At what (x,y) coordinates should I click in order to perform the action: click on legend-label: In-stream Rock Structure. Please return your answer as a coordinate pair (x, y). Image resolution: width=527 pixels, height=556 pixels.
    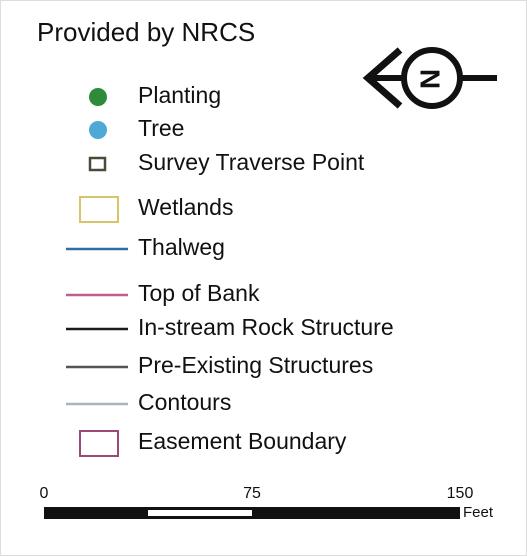
    Looking at the image, I should click on (266, 327).